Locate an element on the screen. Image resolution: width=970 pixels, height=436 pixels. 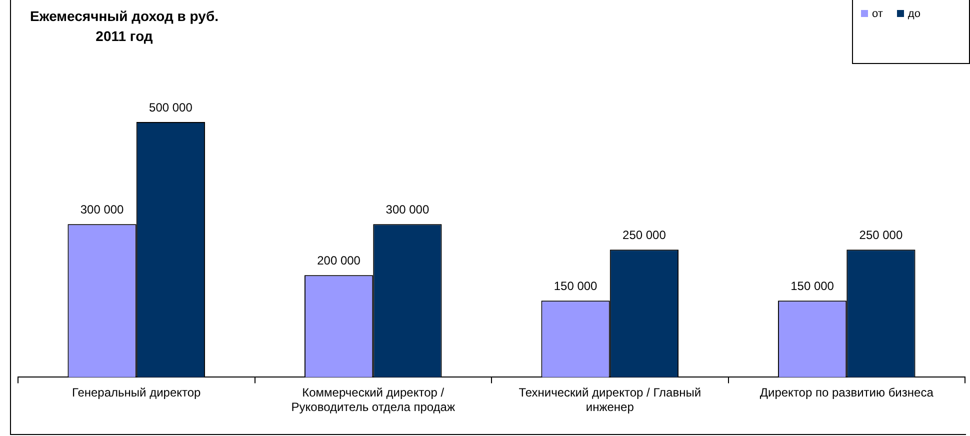
chart-title: Ежемесячный доход в руб. 2011 год is located at coordinates (124, 26).